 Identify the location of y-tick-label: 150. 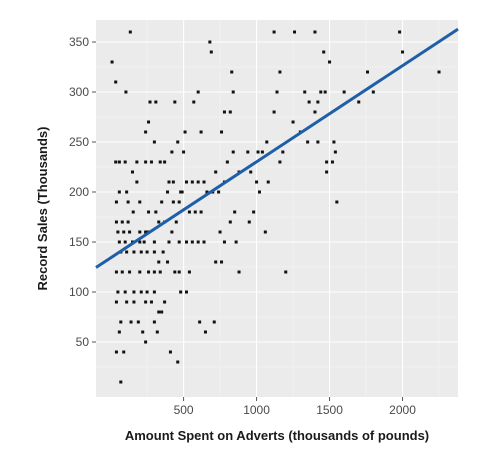
(79, 242).